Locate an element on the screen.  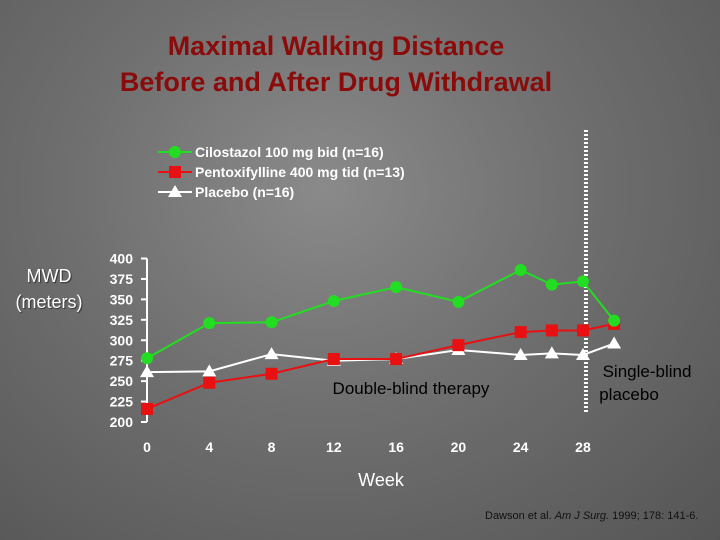
y-tick-label: 350 is located at coordinates (122, 299).